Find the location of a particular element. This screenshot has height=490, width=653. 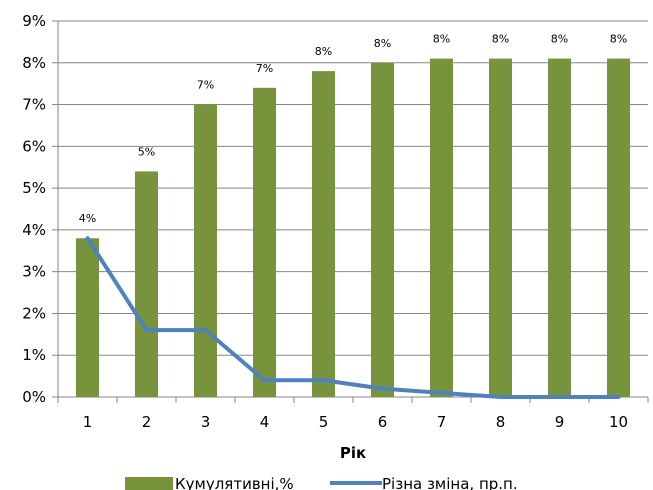

x-tick-label: 10 is located at coordinates (618, 422).